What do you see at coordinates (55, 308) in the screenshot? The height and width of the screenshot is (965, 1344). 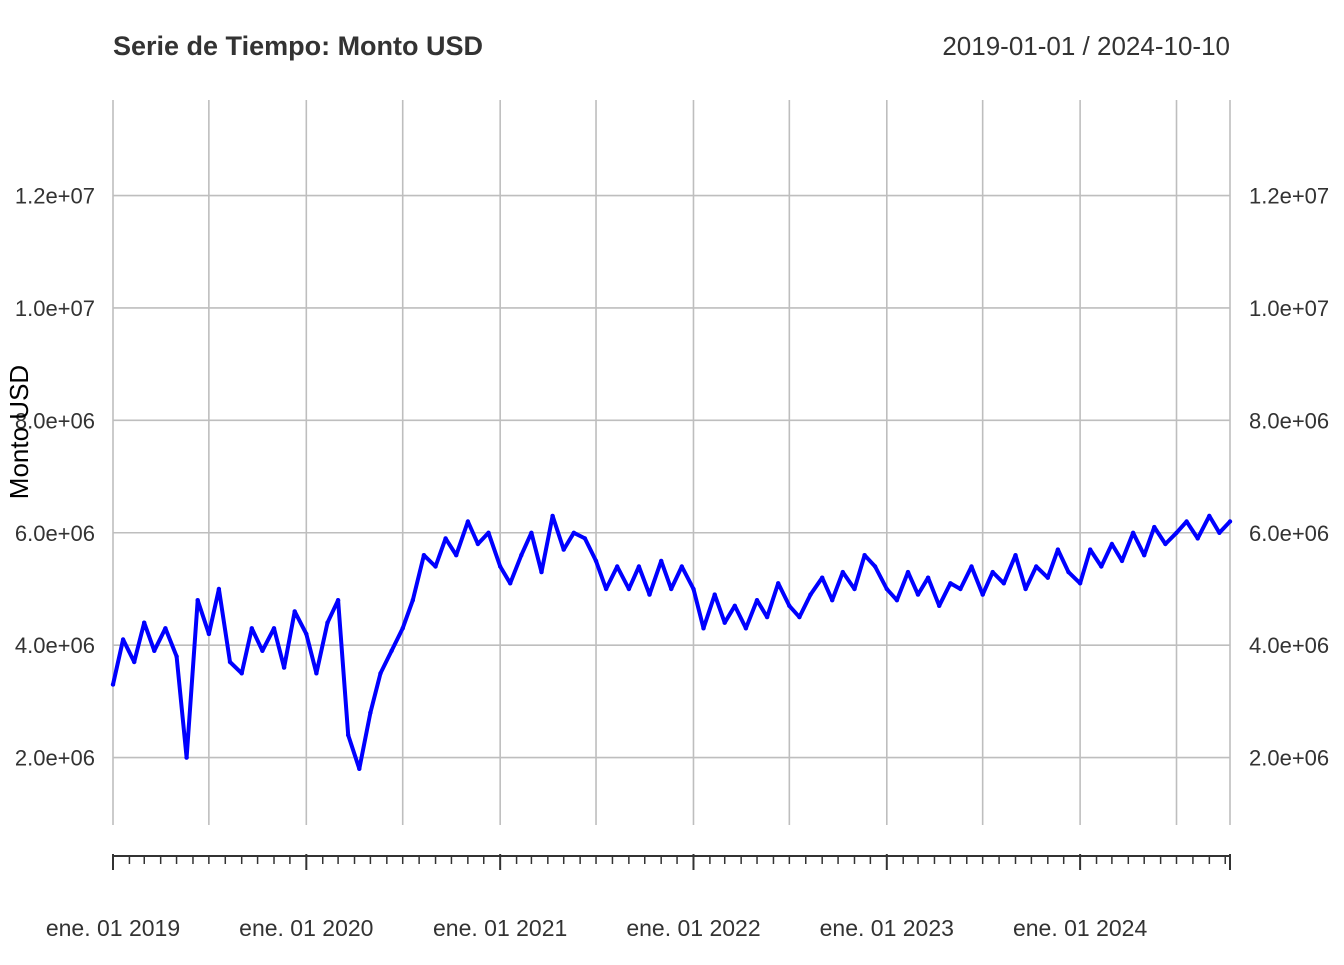 I see `y-tick-label-left: 1.0e+07` at bounding box center [55, 308].